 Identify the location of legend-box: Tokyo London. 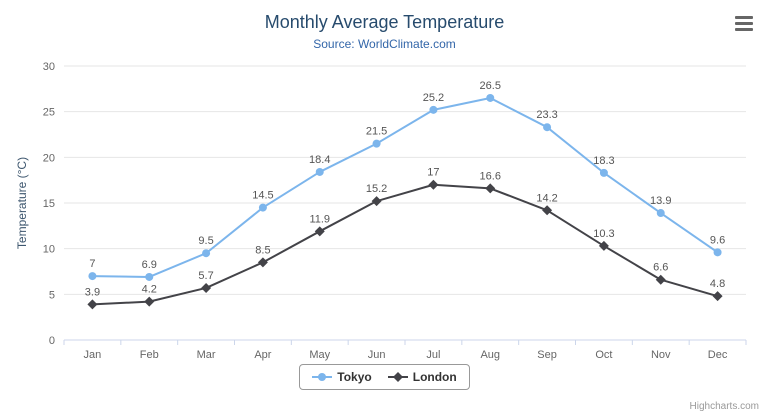
(384, 377).